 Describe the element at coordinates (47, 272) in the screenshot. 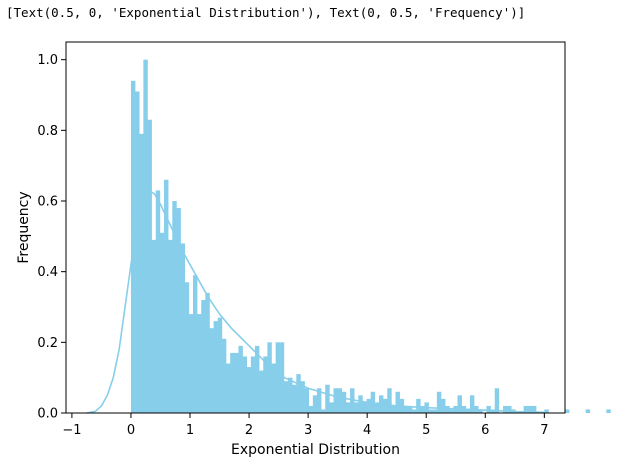

I see `y-tick-label: 0.4` at that location.